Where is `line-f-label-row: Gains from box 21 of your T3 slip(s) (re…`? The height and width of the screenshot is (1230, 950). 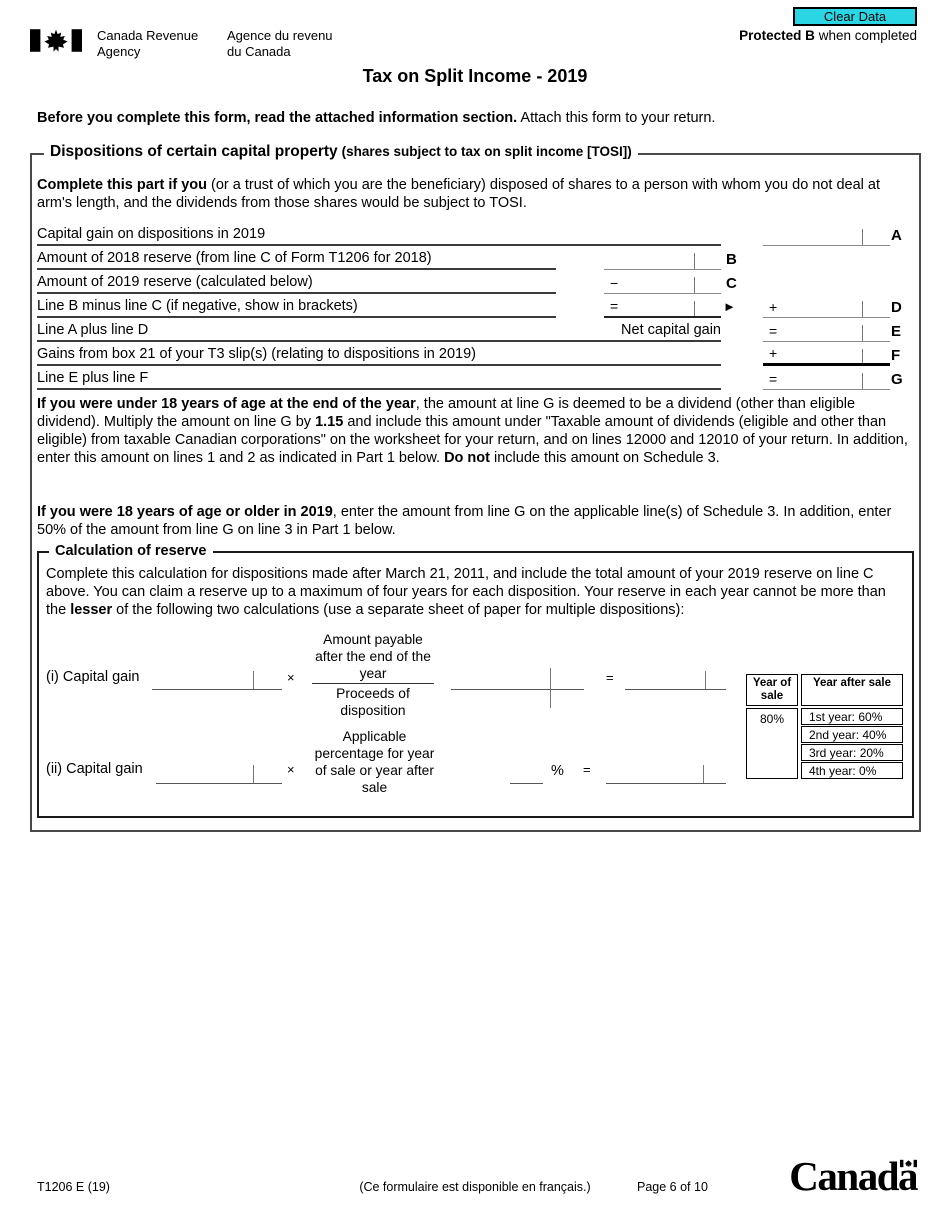 line-f-label-row: Gains from box 21 of your T3 slip(s) (re… is located at coordinates (379, 356).